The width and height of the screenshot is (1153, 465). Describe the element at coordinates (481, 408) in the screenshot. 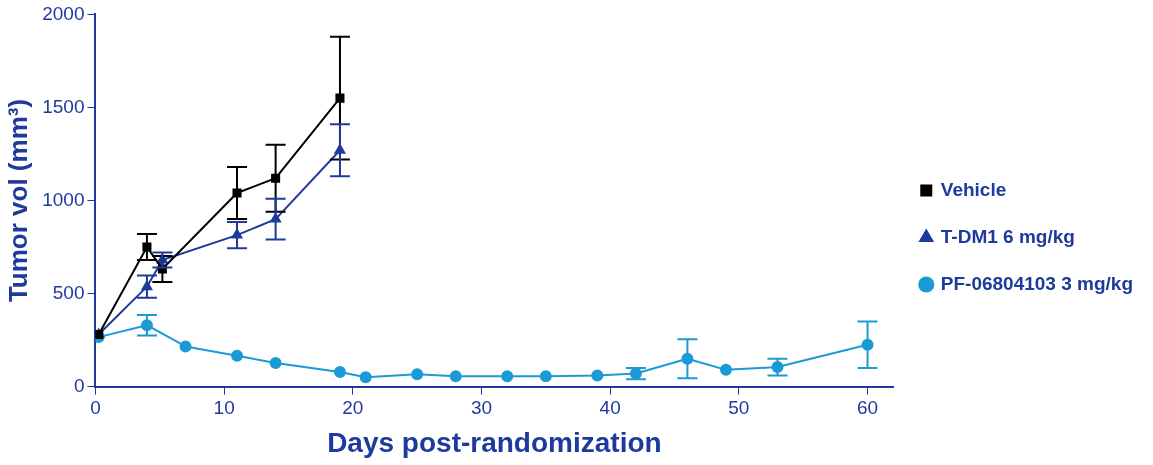

I see `x-tick-label: 30` at that location.